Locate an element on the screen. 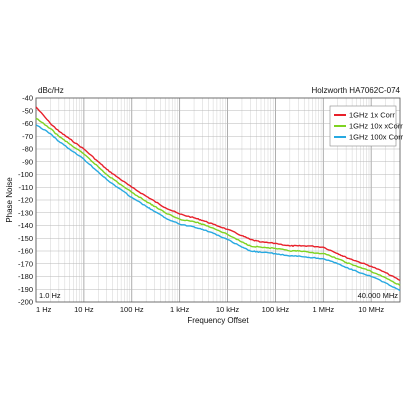 This screenshot has width=410, height=410. y-tick-label: -70 is located at coordinates (27, 136).